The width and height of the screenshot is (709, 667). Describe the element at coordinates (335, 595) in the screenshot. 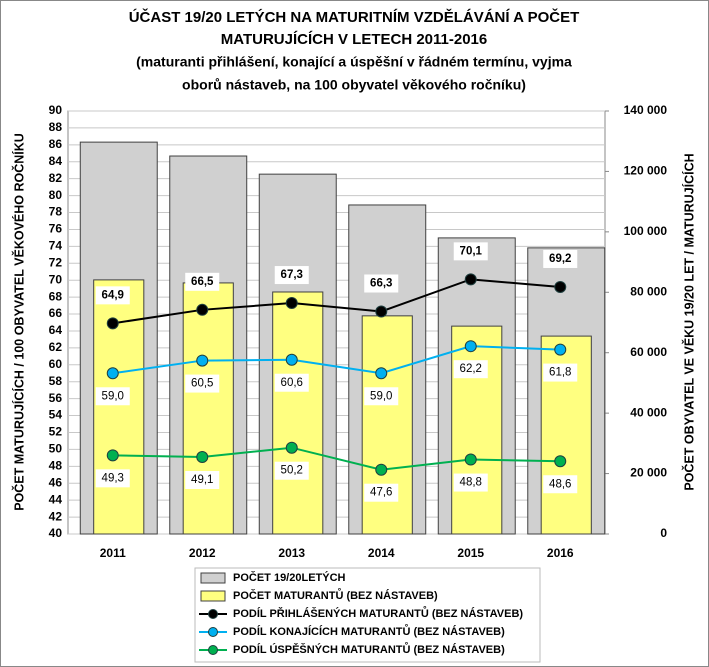

I see `legend-label: POČET MATURANTŮ (BEZ NÁSTAVEB)` at that location.